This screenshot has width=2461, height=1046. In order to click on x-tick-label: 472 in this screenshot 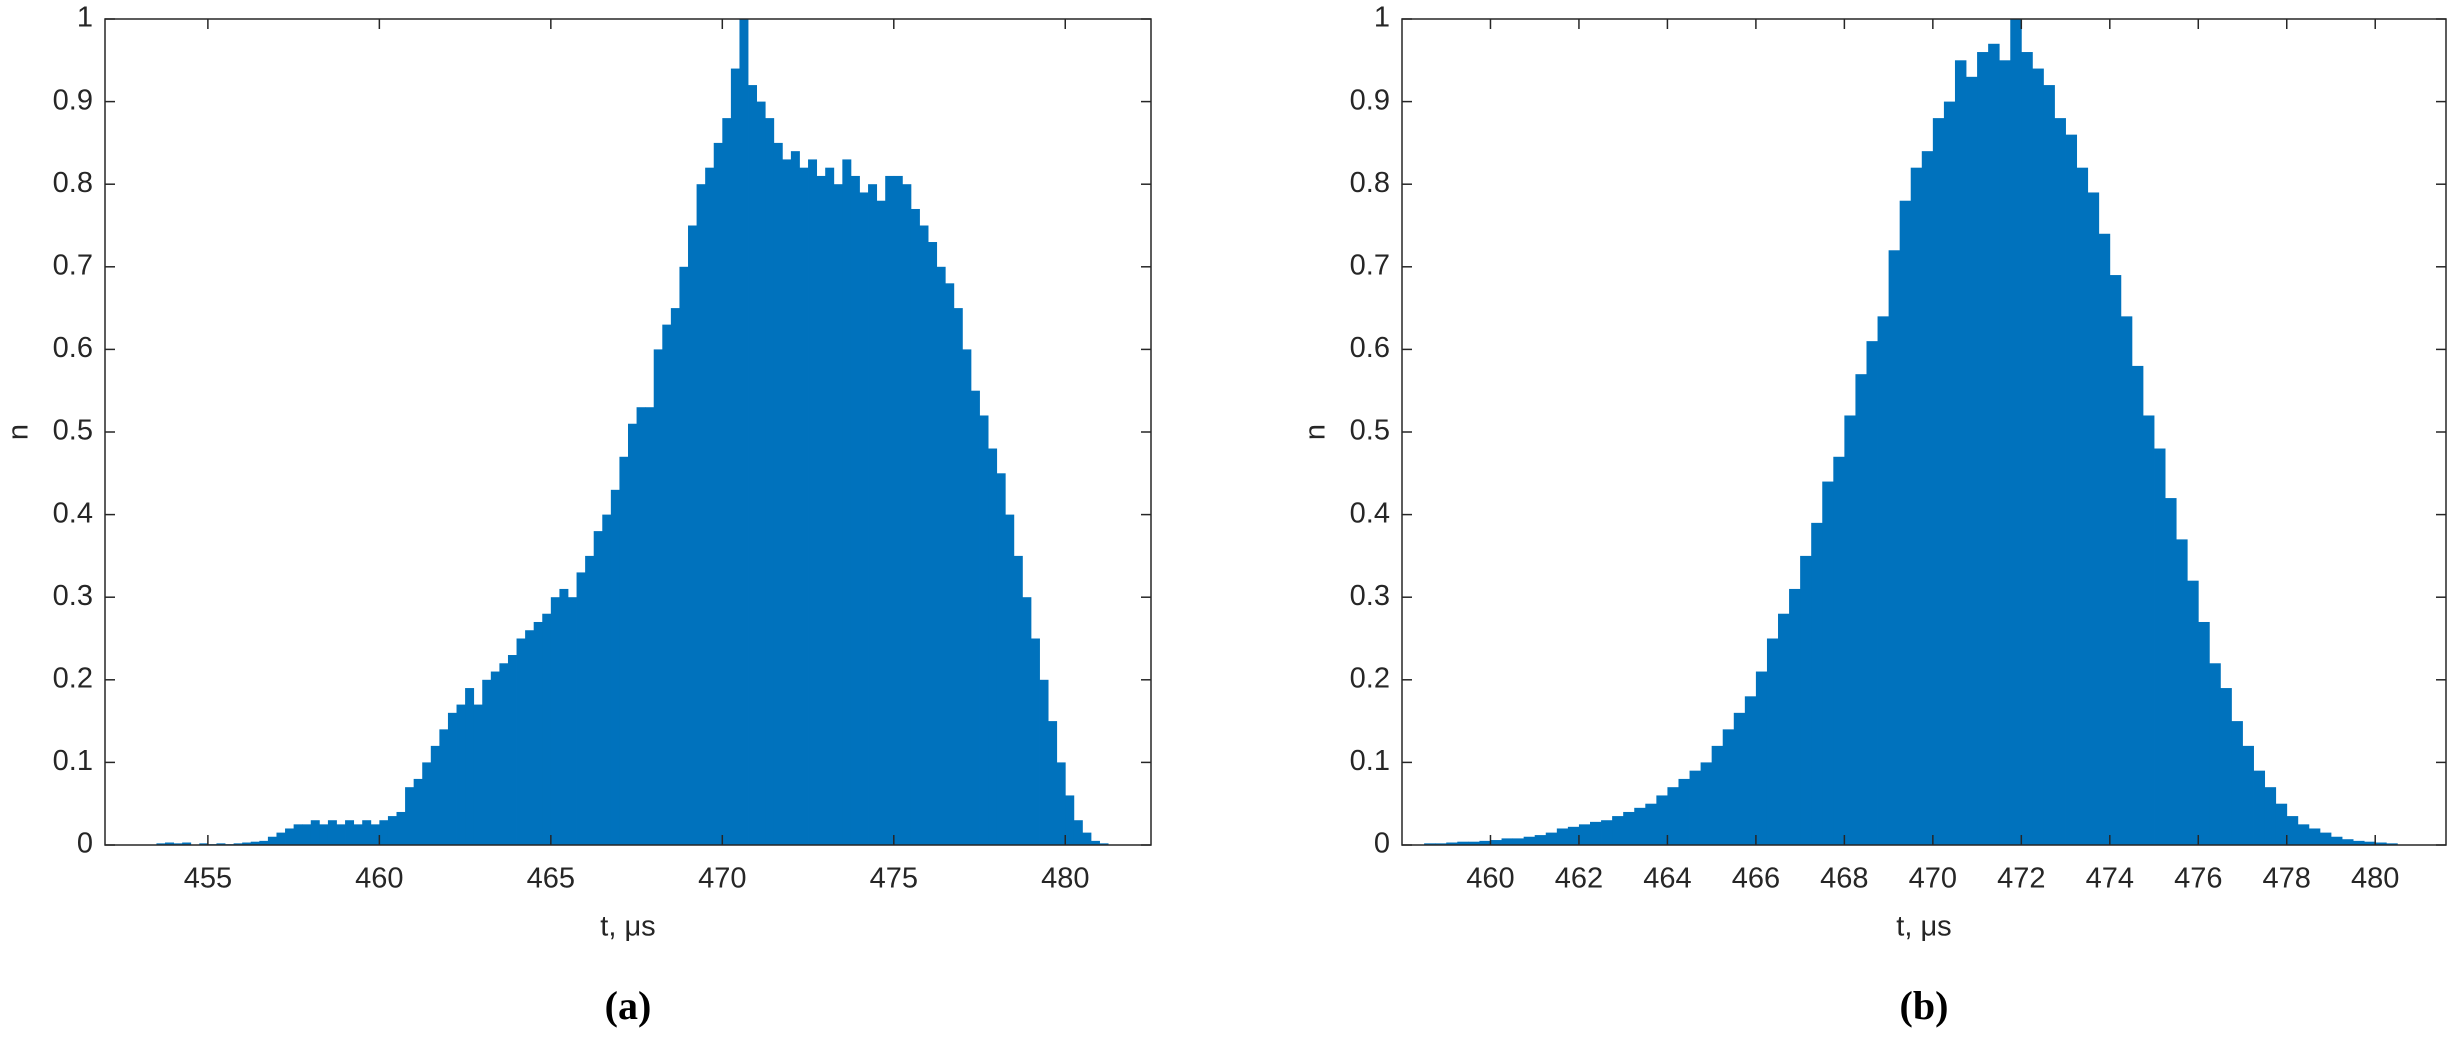, I will do `click(2021, 879)`.